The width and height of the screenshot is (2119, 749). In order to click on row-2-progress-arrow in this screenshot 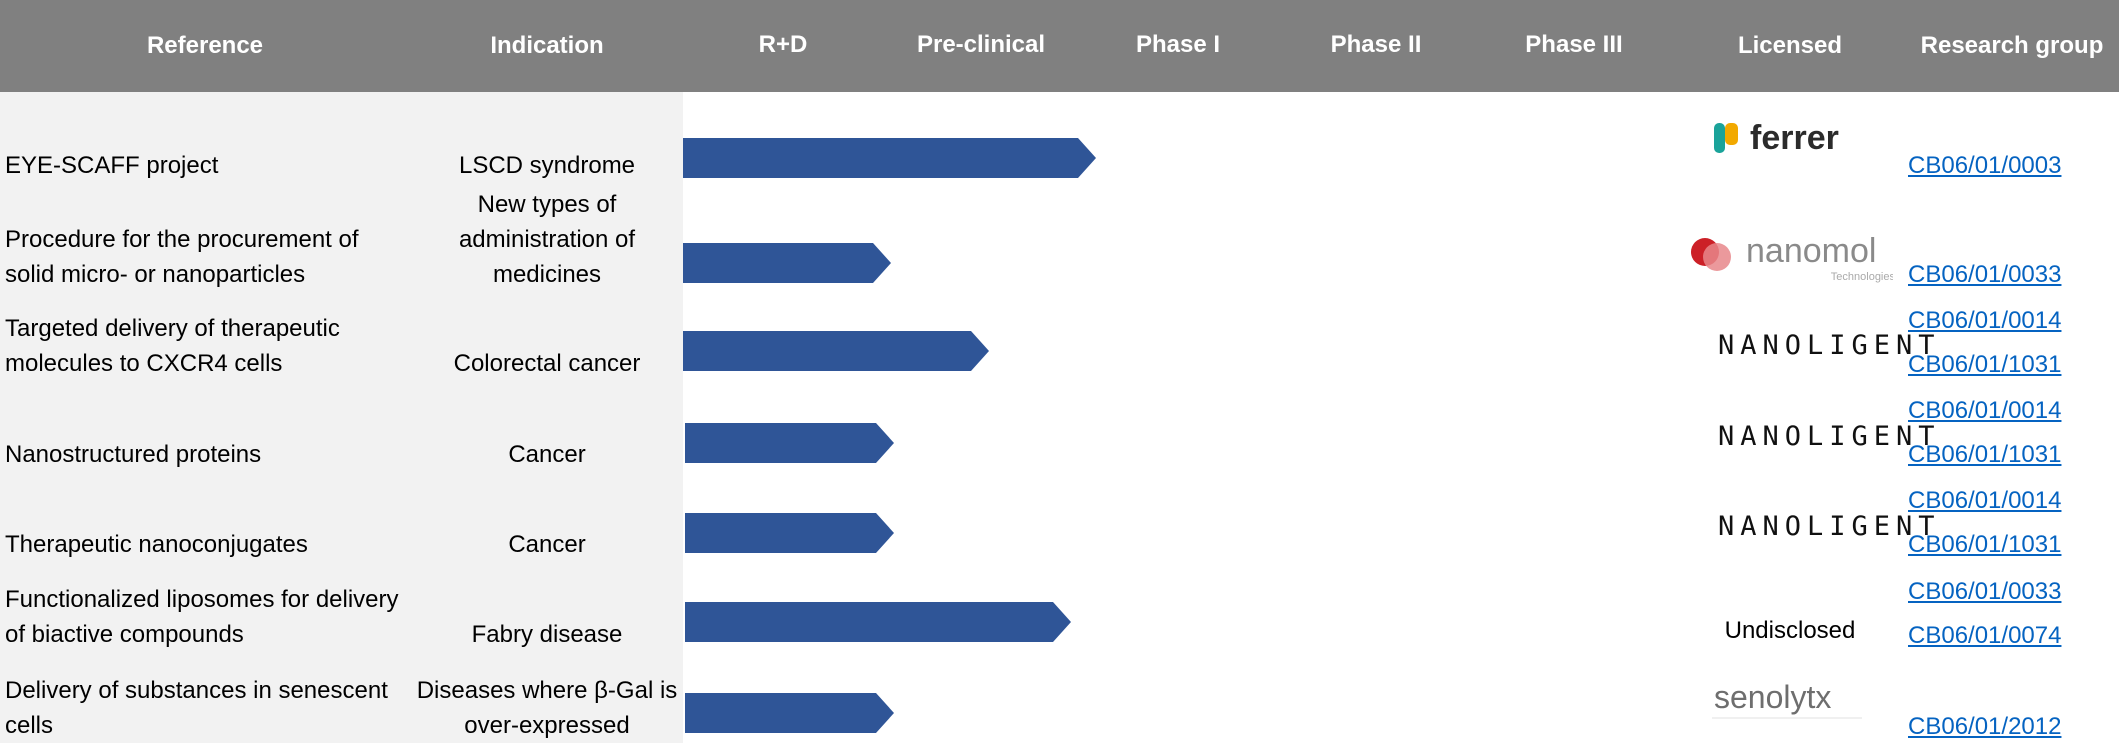, I will do `click(787, 263)`.